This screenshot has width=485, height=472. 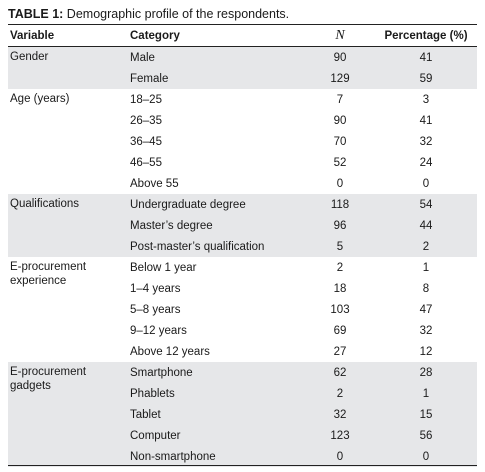 I want to click on category-cell: Smartphone, so click(x=161, y=372).